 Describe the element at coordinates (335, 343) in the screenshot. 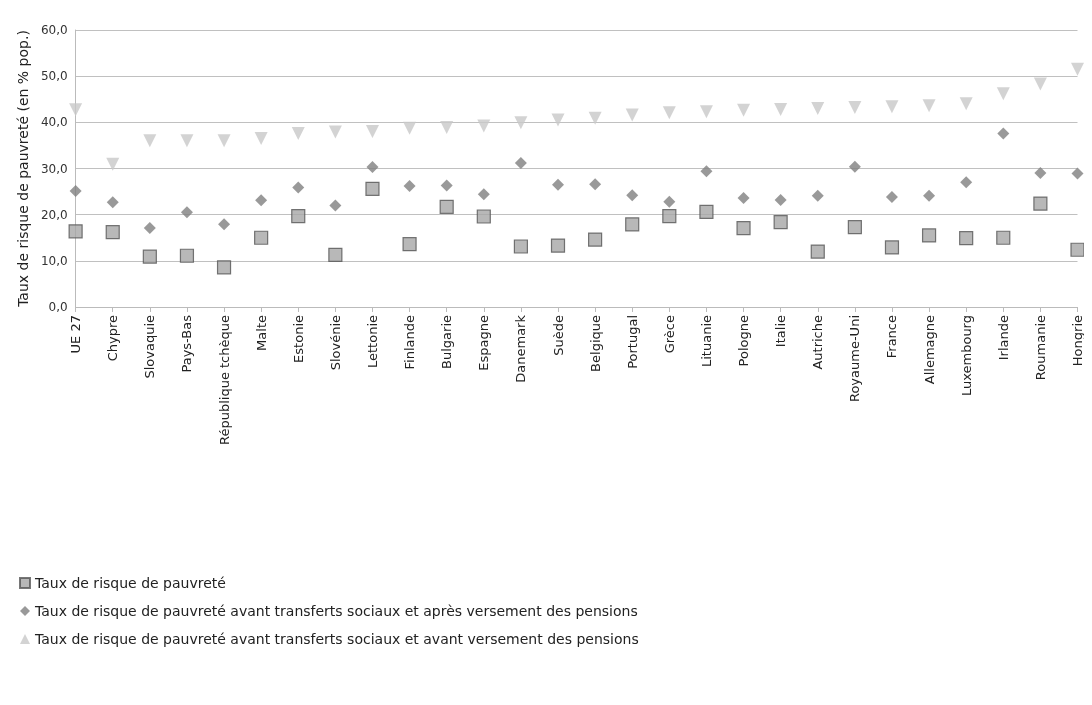

I see `x-tick-label: Slovénie` at that location.